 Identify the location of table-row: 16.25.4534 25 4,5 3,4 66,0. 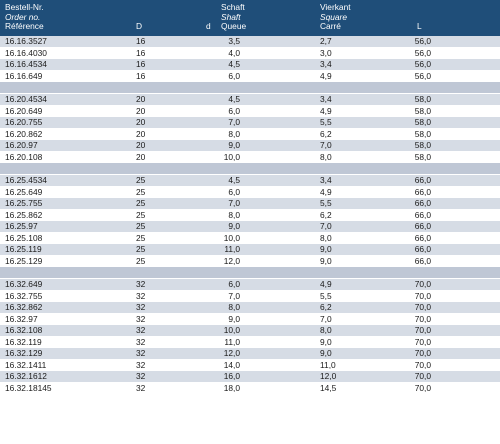
(250, 181).